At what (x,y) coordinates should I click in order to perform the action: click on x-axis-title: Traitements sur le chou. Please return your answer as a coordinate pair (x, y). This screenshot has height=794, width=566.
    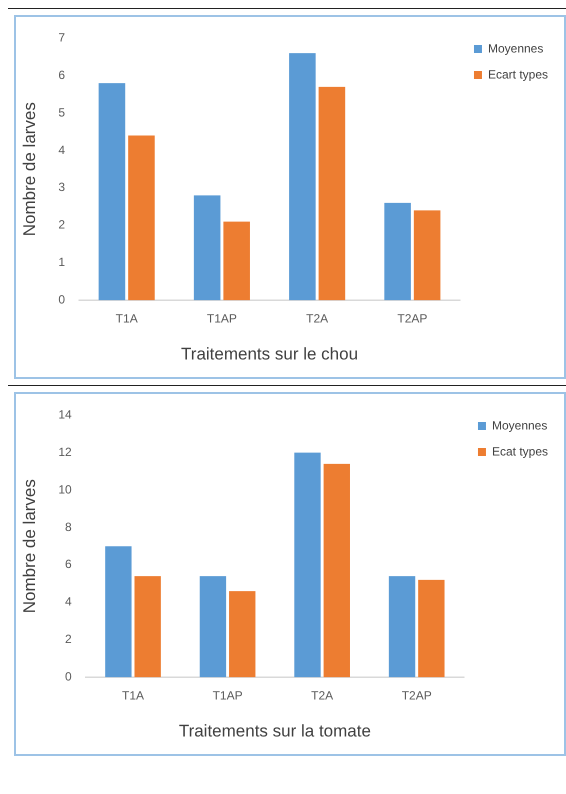
    Looking at the image, I should click on (269, 354).